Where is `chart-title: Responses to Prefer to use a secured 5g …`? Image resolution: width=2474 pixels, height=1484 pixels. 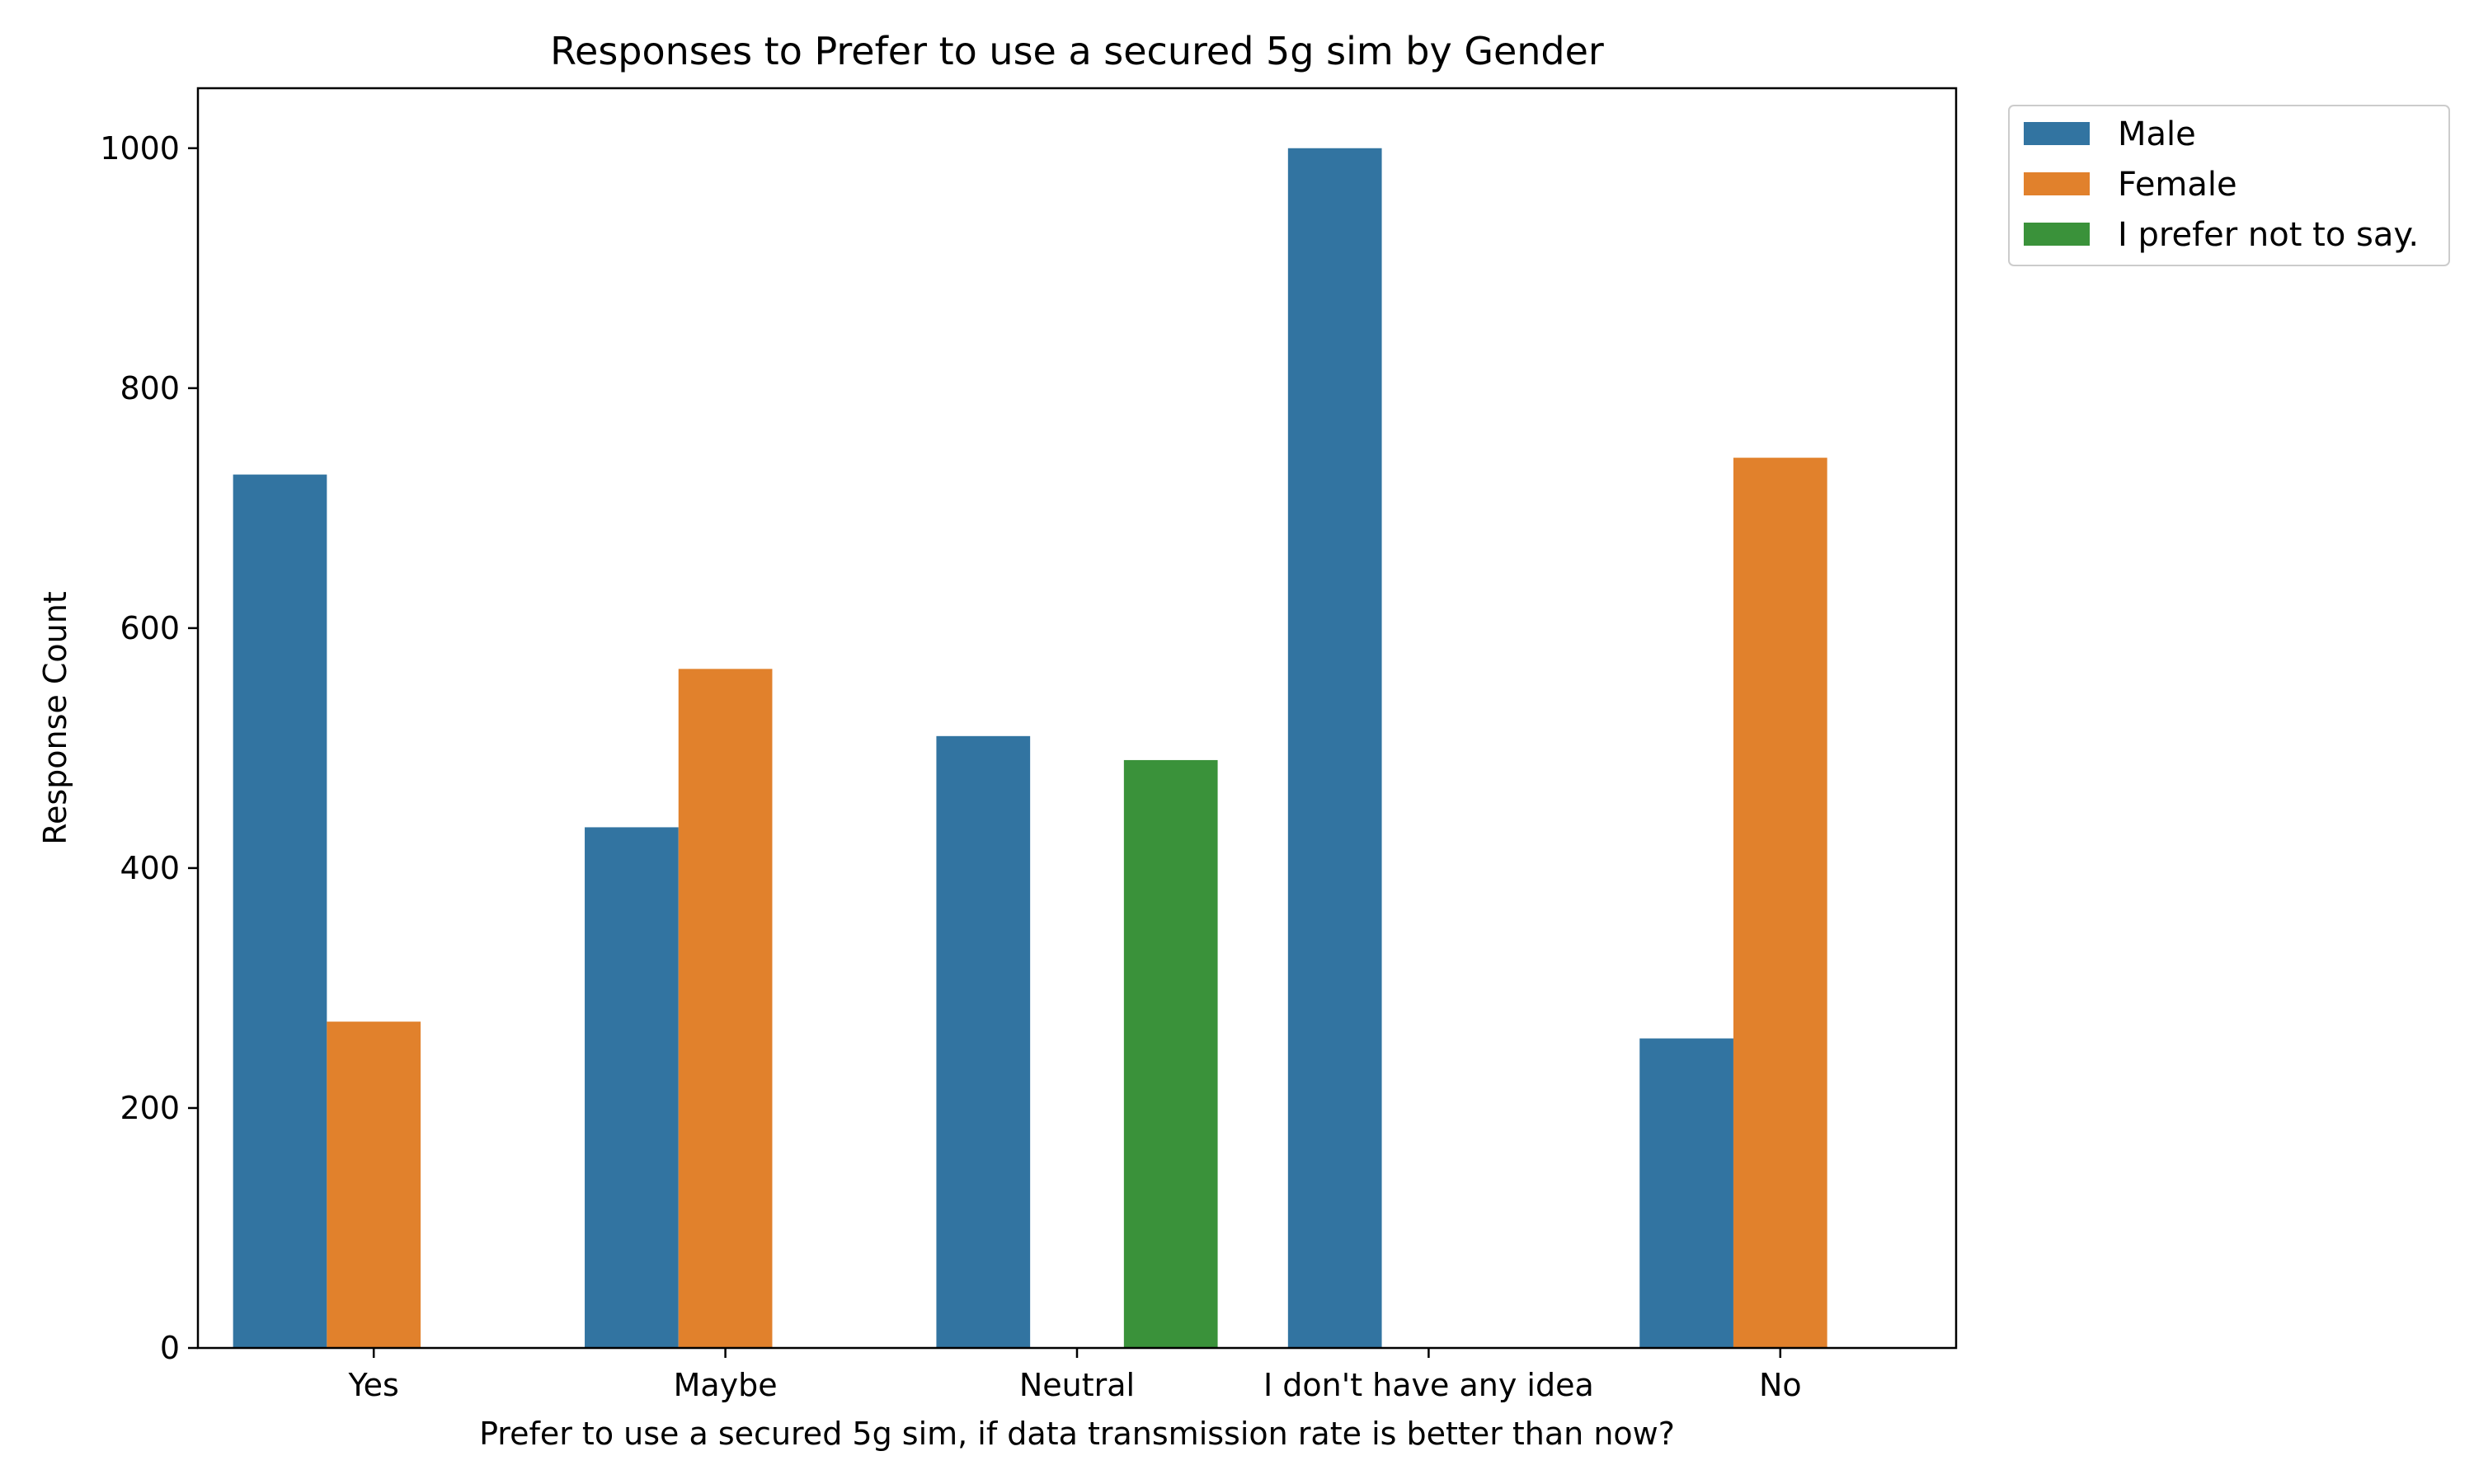
chart-title: Responses to Prefer to use a secured 5g … is located at coordinates (1077, 51).